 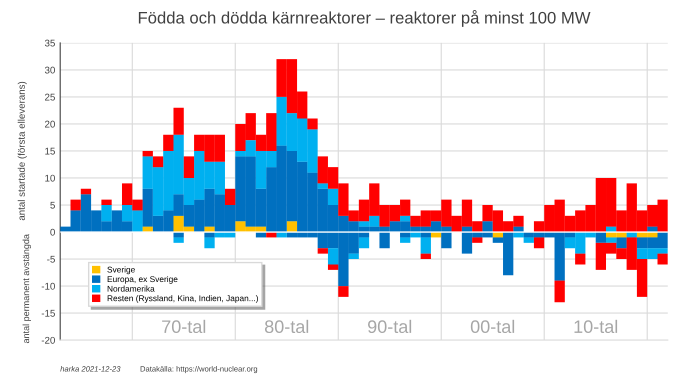 I want to click on y-tick-label: -5, so click(x=51, y=259).